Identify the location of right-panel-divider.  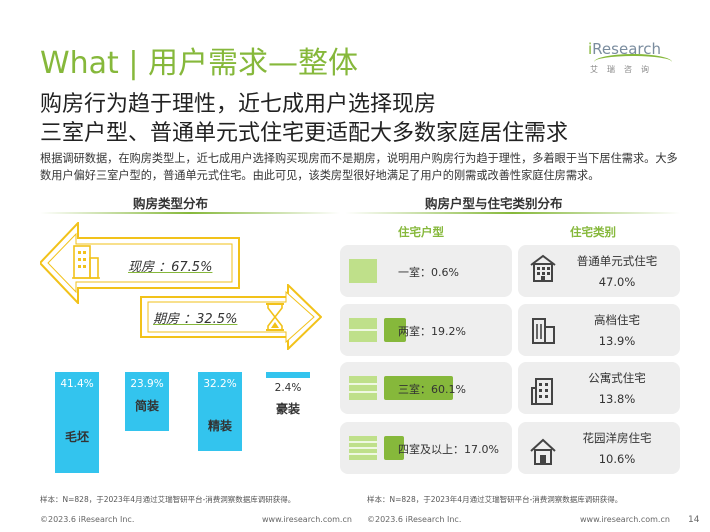
(512, 213).